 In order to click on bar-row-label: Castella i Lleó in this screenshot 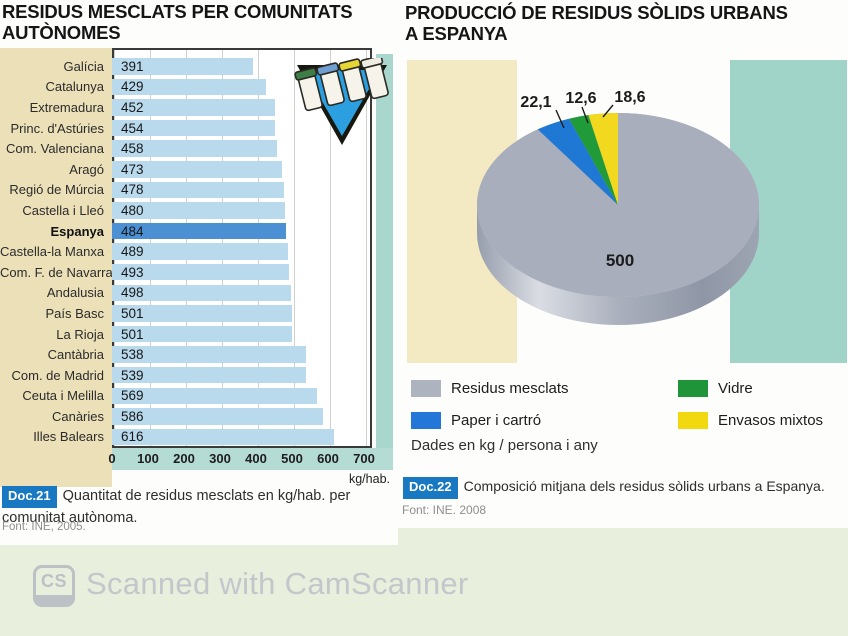, I will do `click(63, 210)`.